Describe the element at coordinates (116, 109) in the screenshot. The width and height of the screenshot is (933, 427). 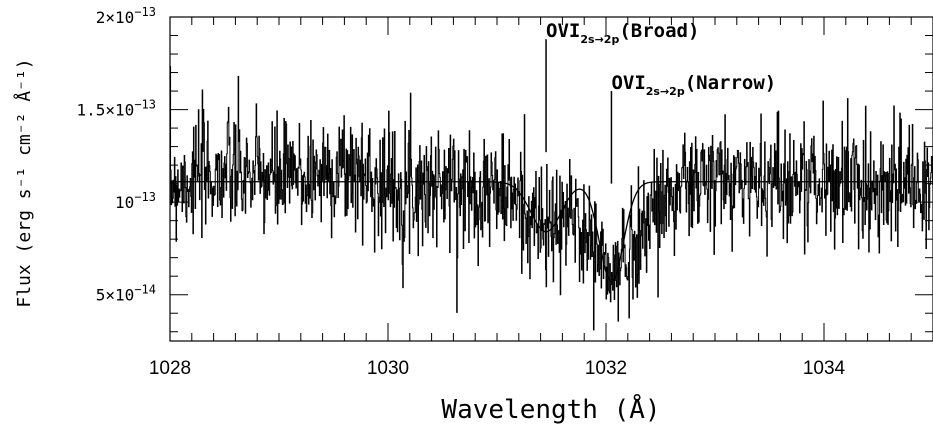
I see `y-tick-label: 1.5×10⁻¹³` at that location.